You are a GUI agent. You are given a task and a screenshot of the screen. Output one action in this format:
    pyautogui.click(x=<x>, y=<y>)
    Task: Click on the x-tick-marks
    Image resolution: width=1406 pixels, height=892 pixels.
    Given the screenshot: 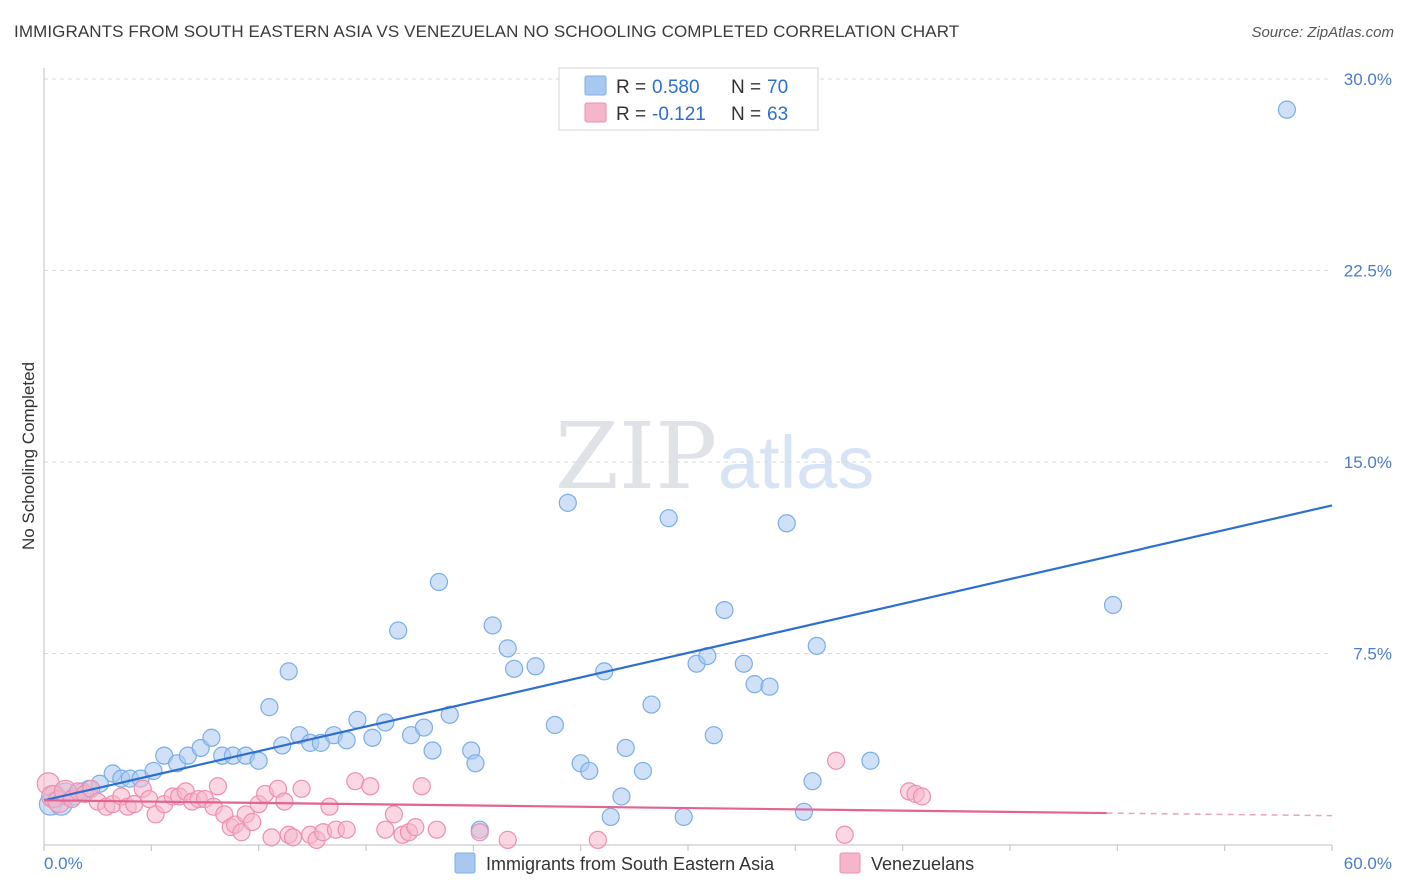 What is the action you would take?
    pyautogui.click(x=688, y=848)
    